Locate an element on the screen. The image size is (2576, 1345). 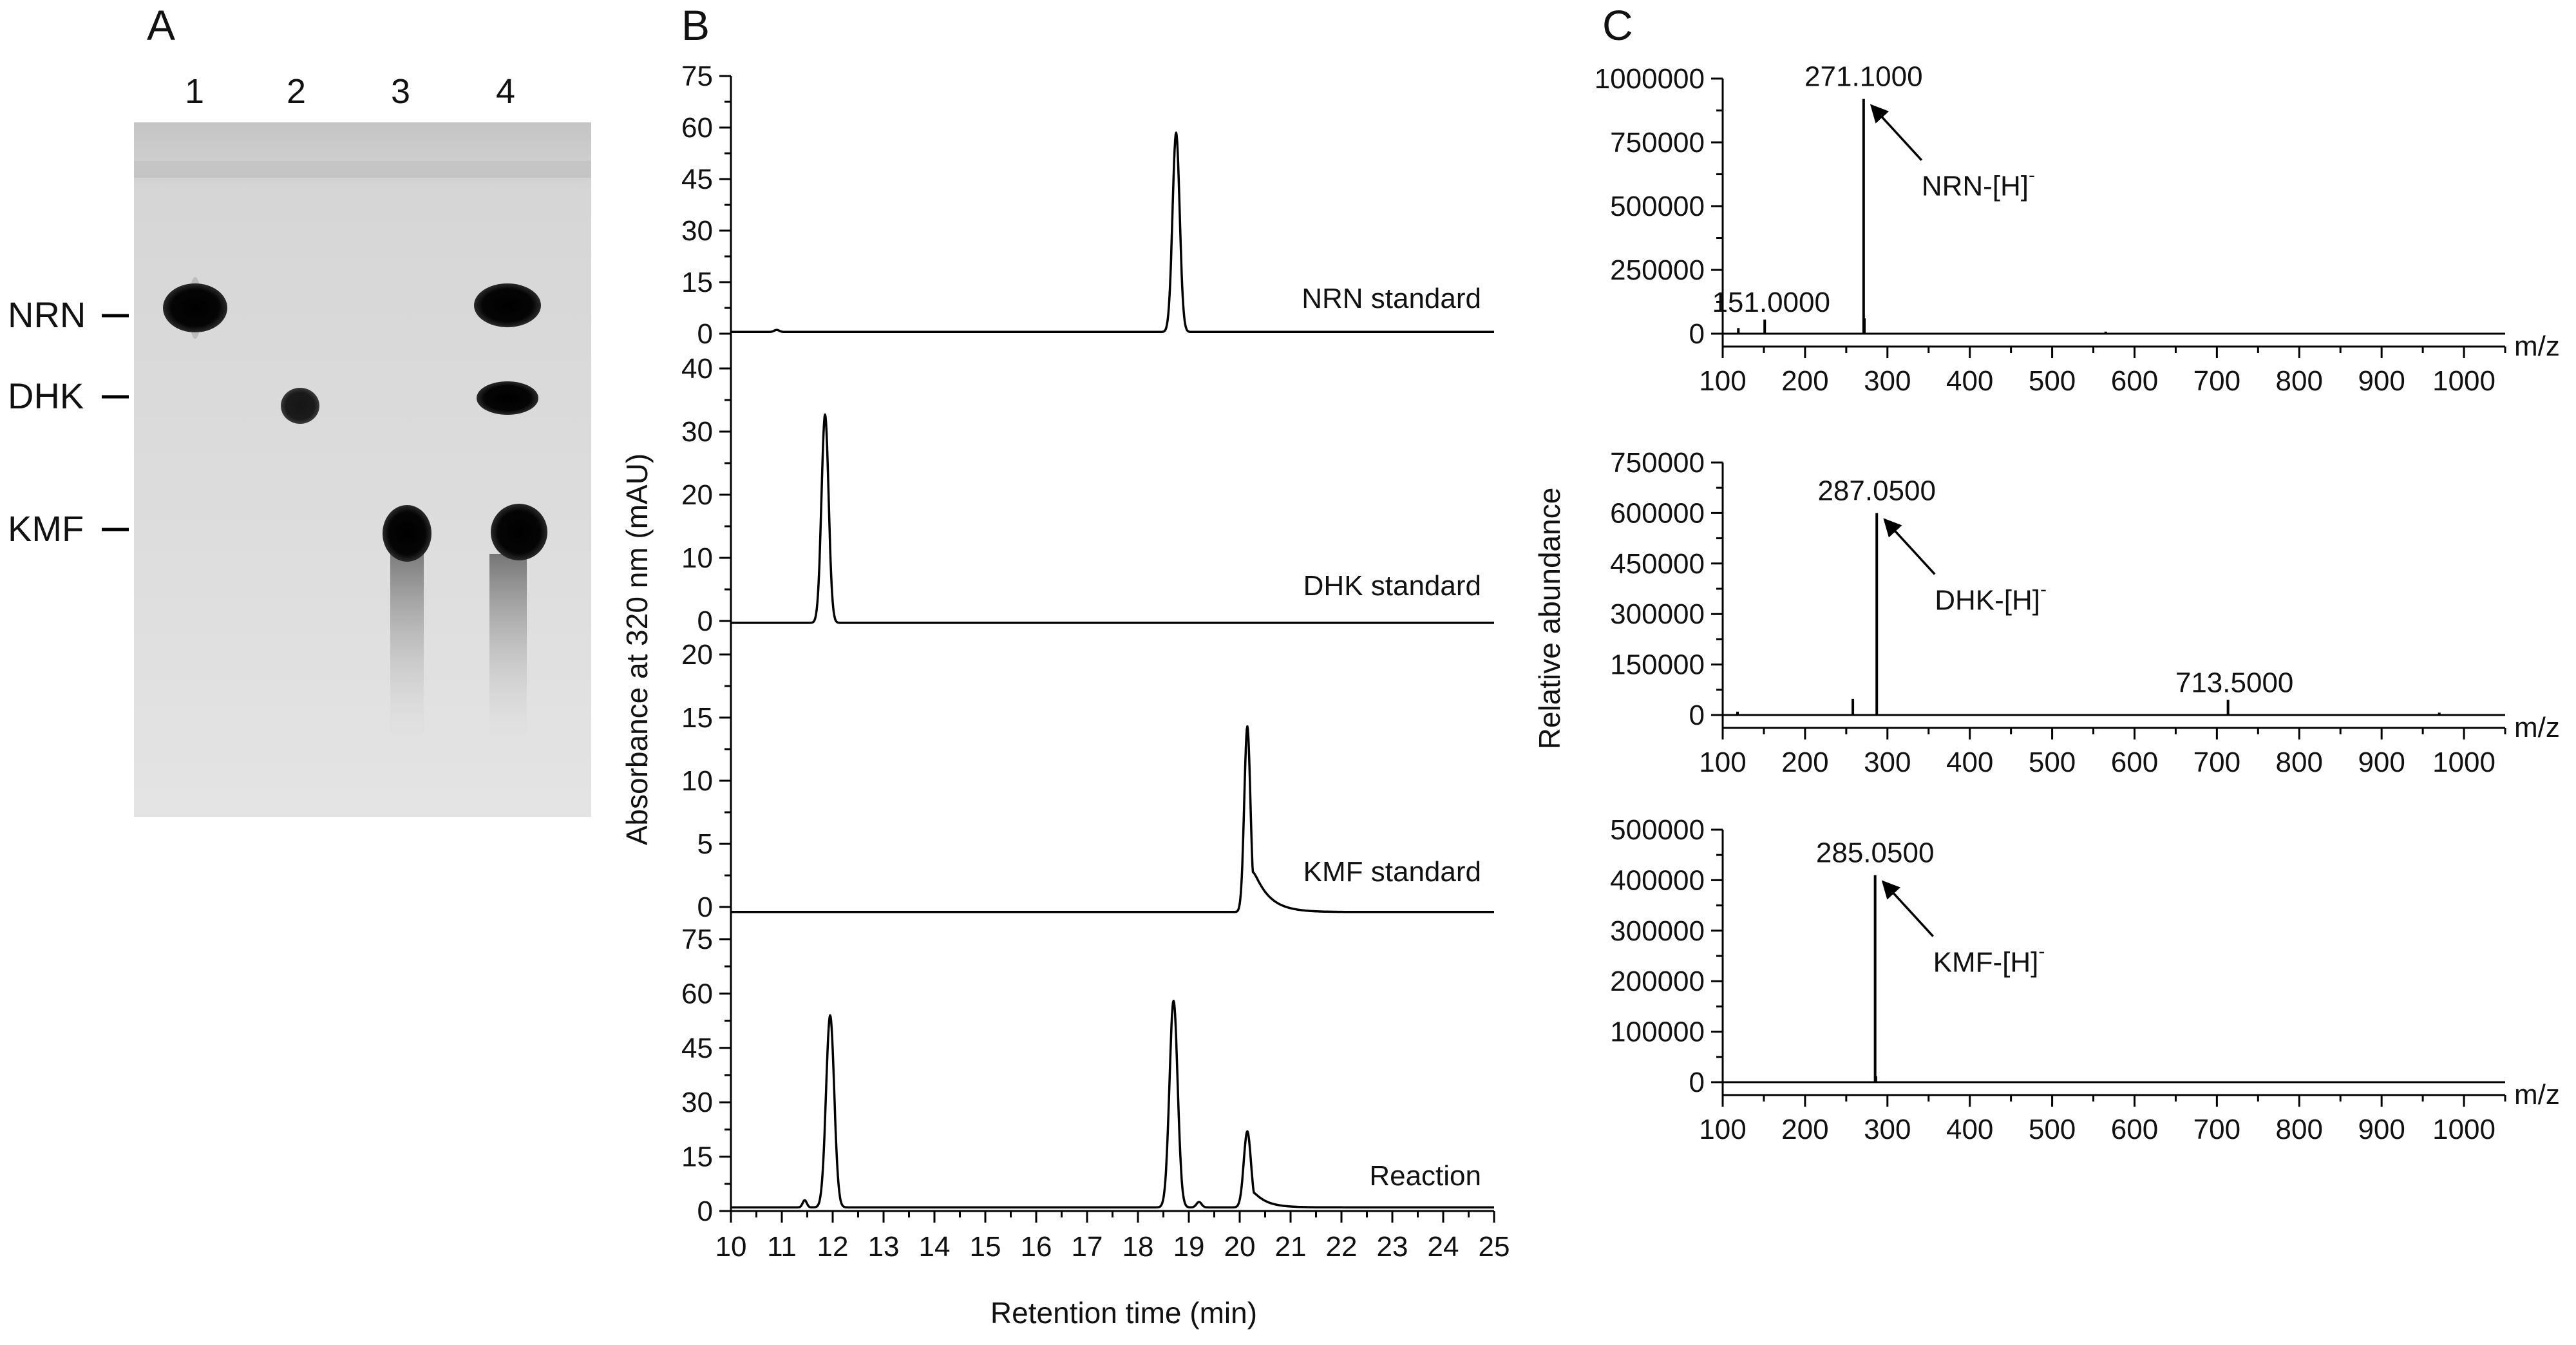
hplc-y-tick-label-kmf-standard: 0 is located at coordinates (705, 907).